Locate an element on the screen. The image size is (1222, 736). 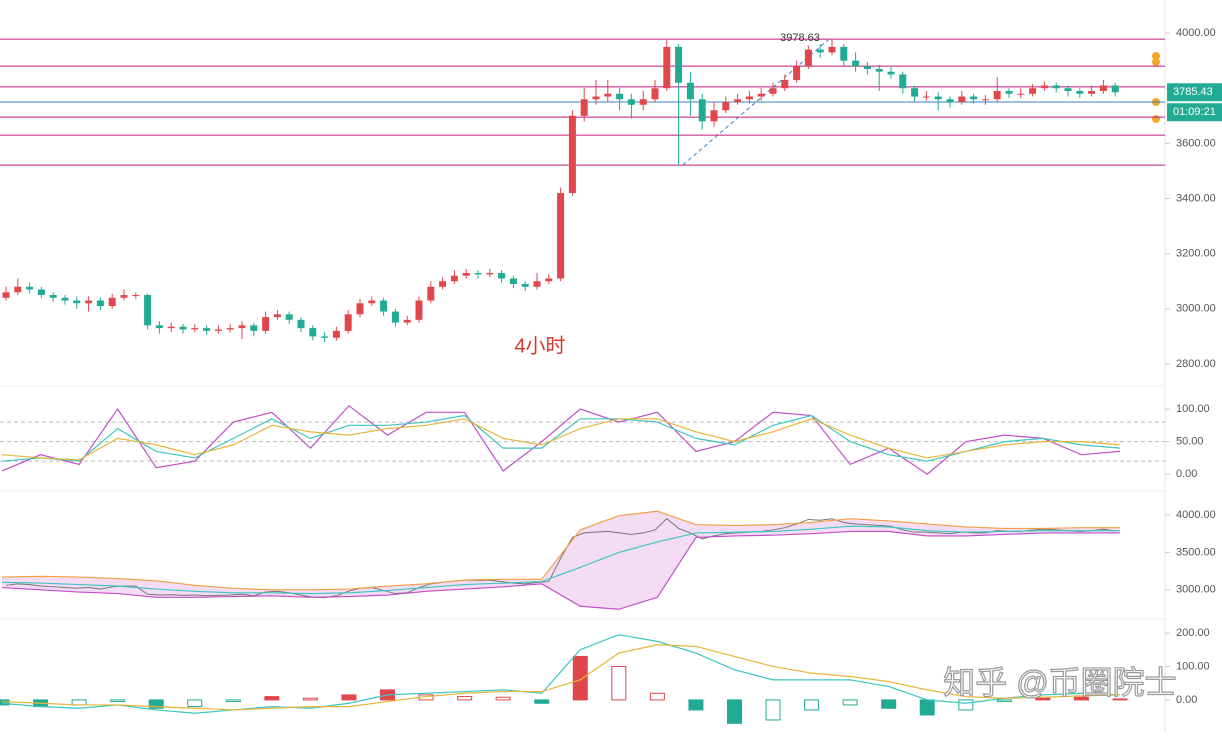
price-tag is located at coordinates (1194, 92).